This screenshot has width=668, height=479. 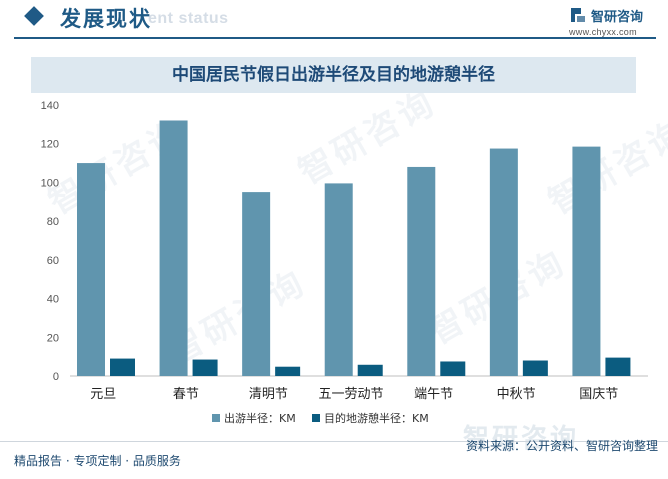 I want to click on footer-tagline: 精品报告 · 专项定制 · 品质服务, so click(x=97, y=461).